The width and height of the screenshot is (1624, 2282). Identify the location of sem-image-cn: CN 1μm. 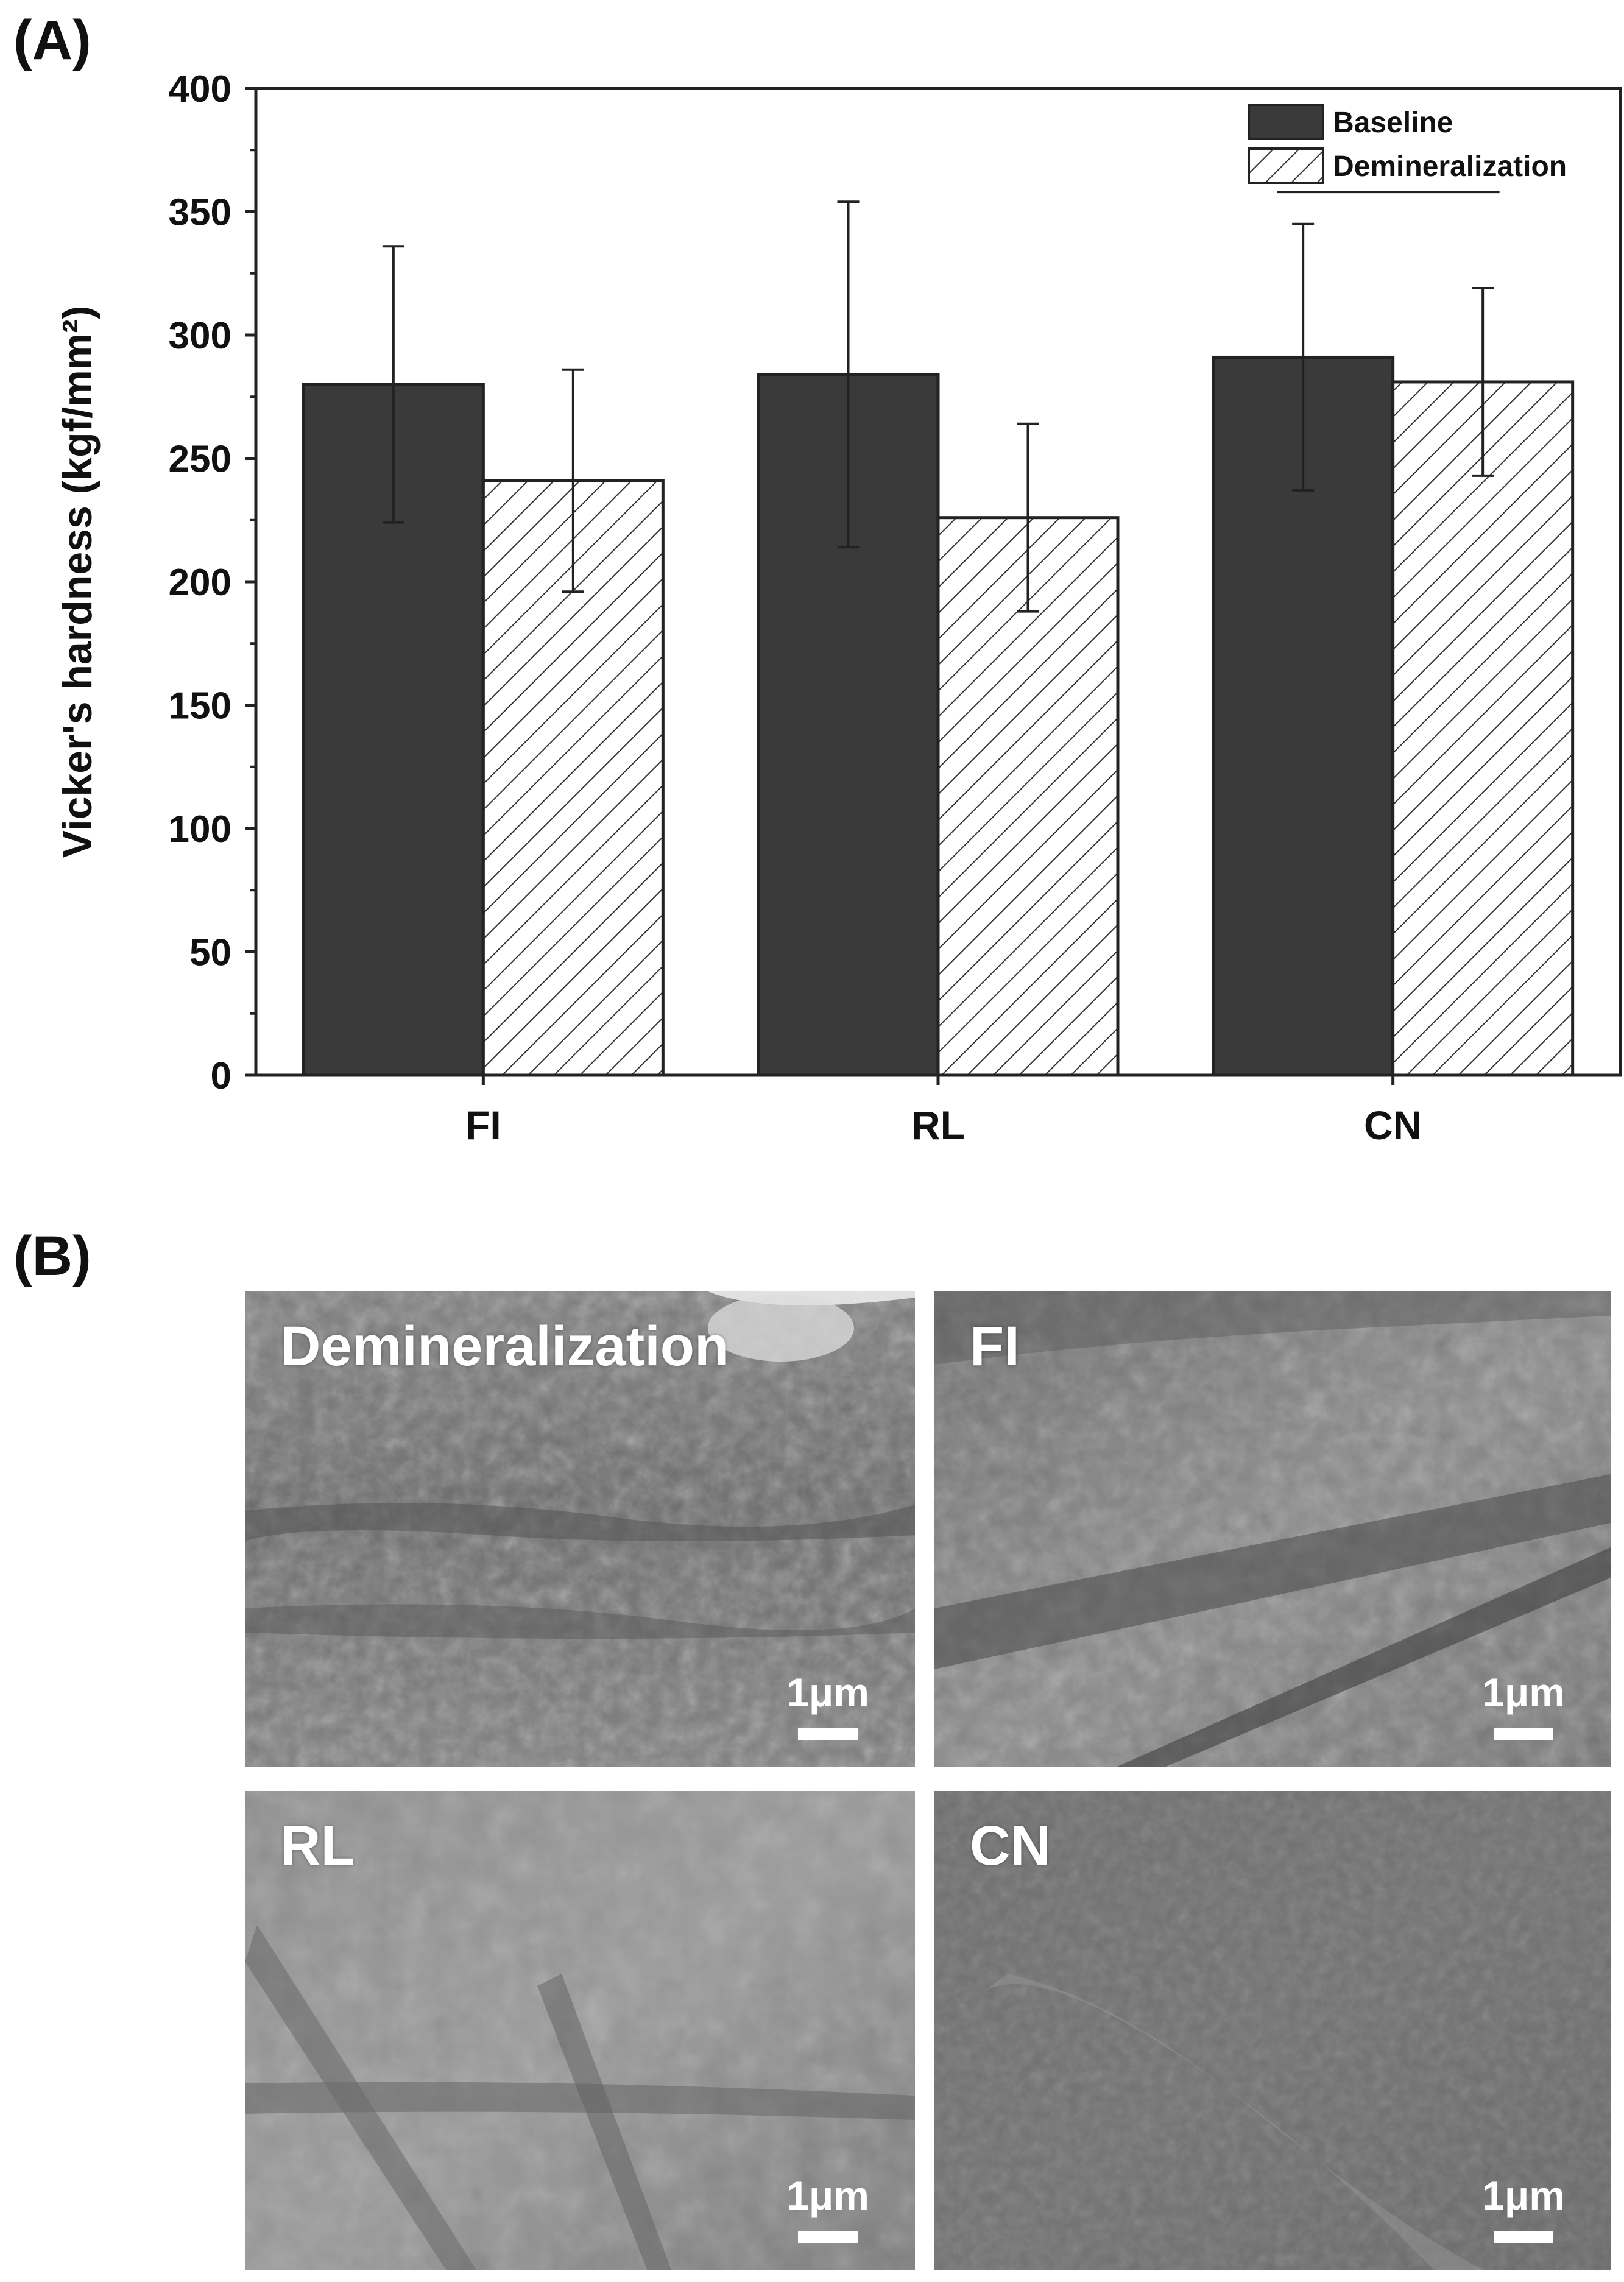
(1272, 2031).